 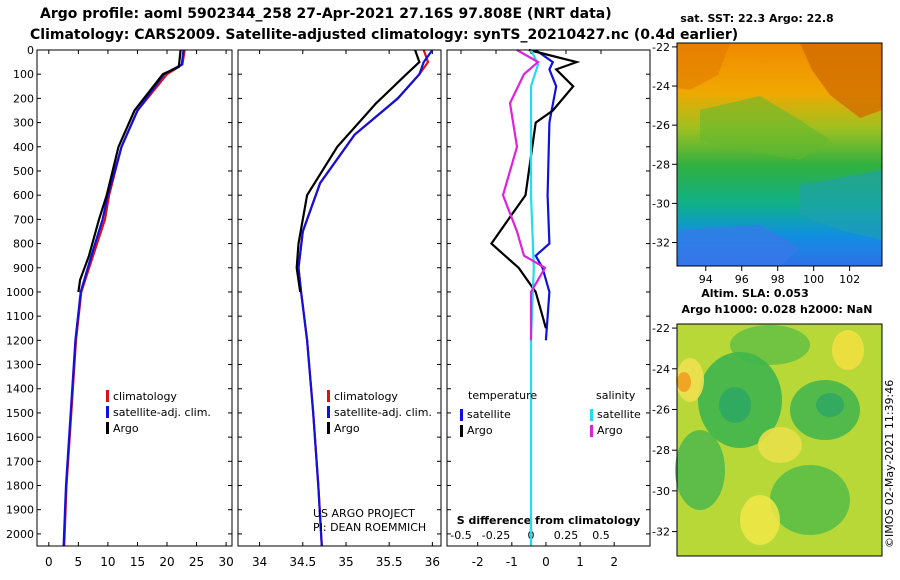 What do you see at coordinates (259, 562) in the screenshot?
I see `x-tick-label: 34` at bounding box center [259, 562].